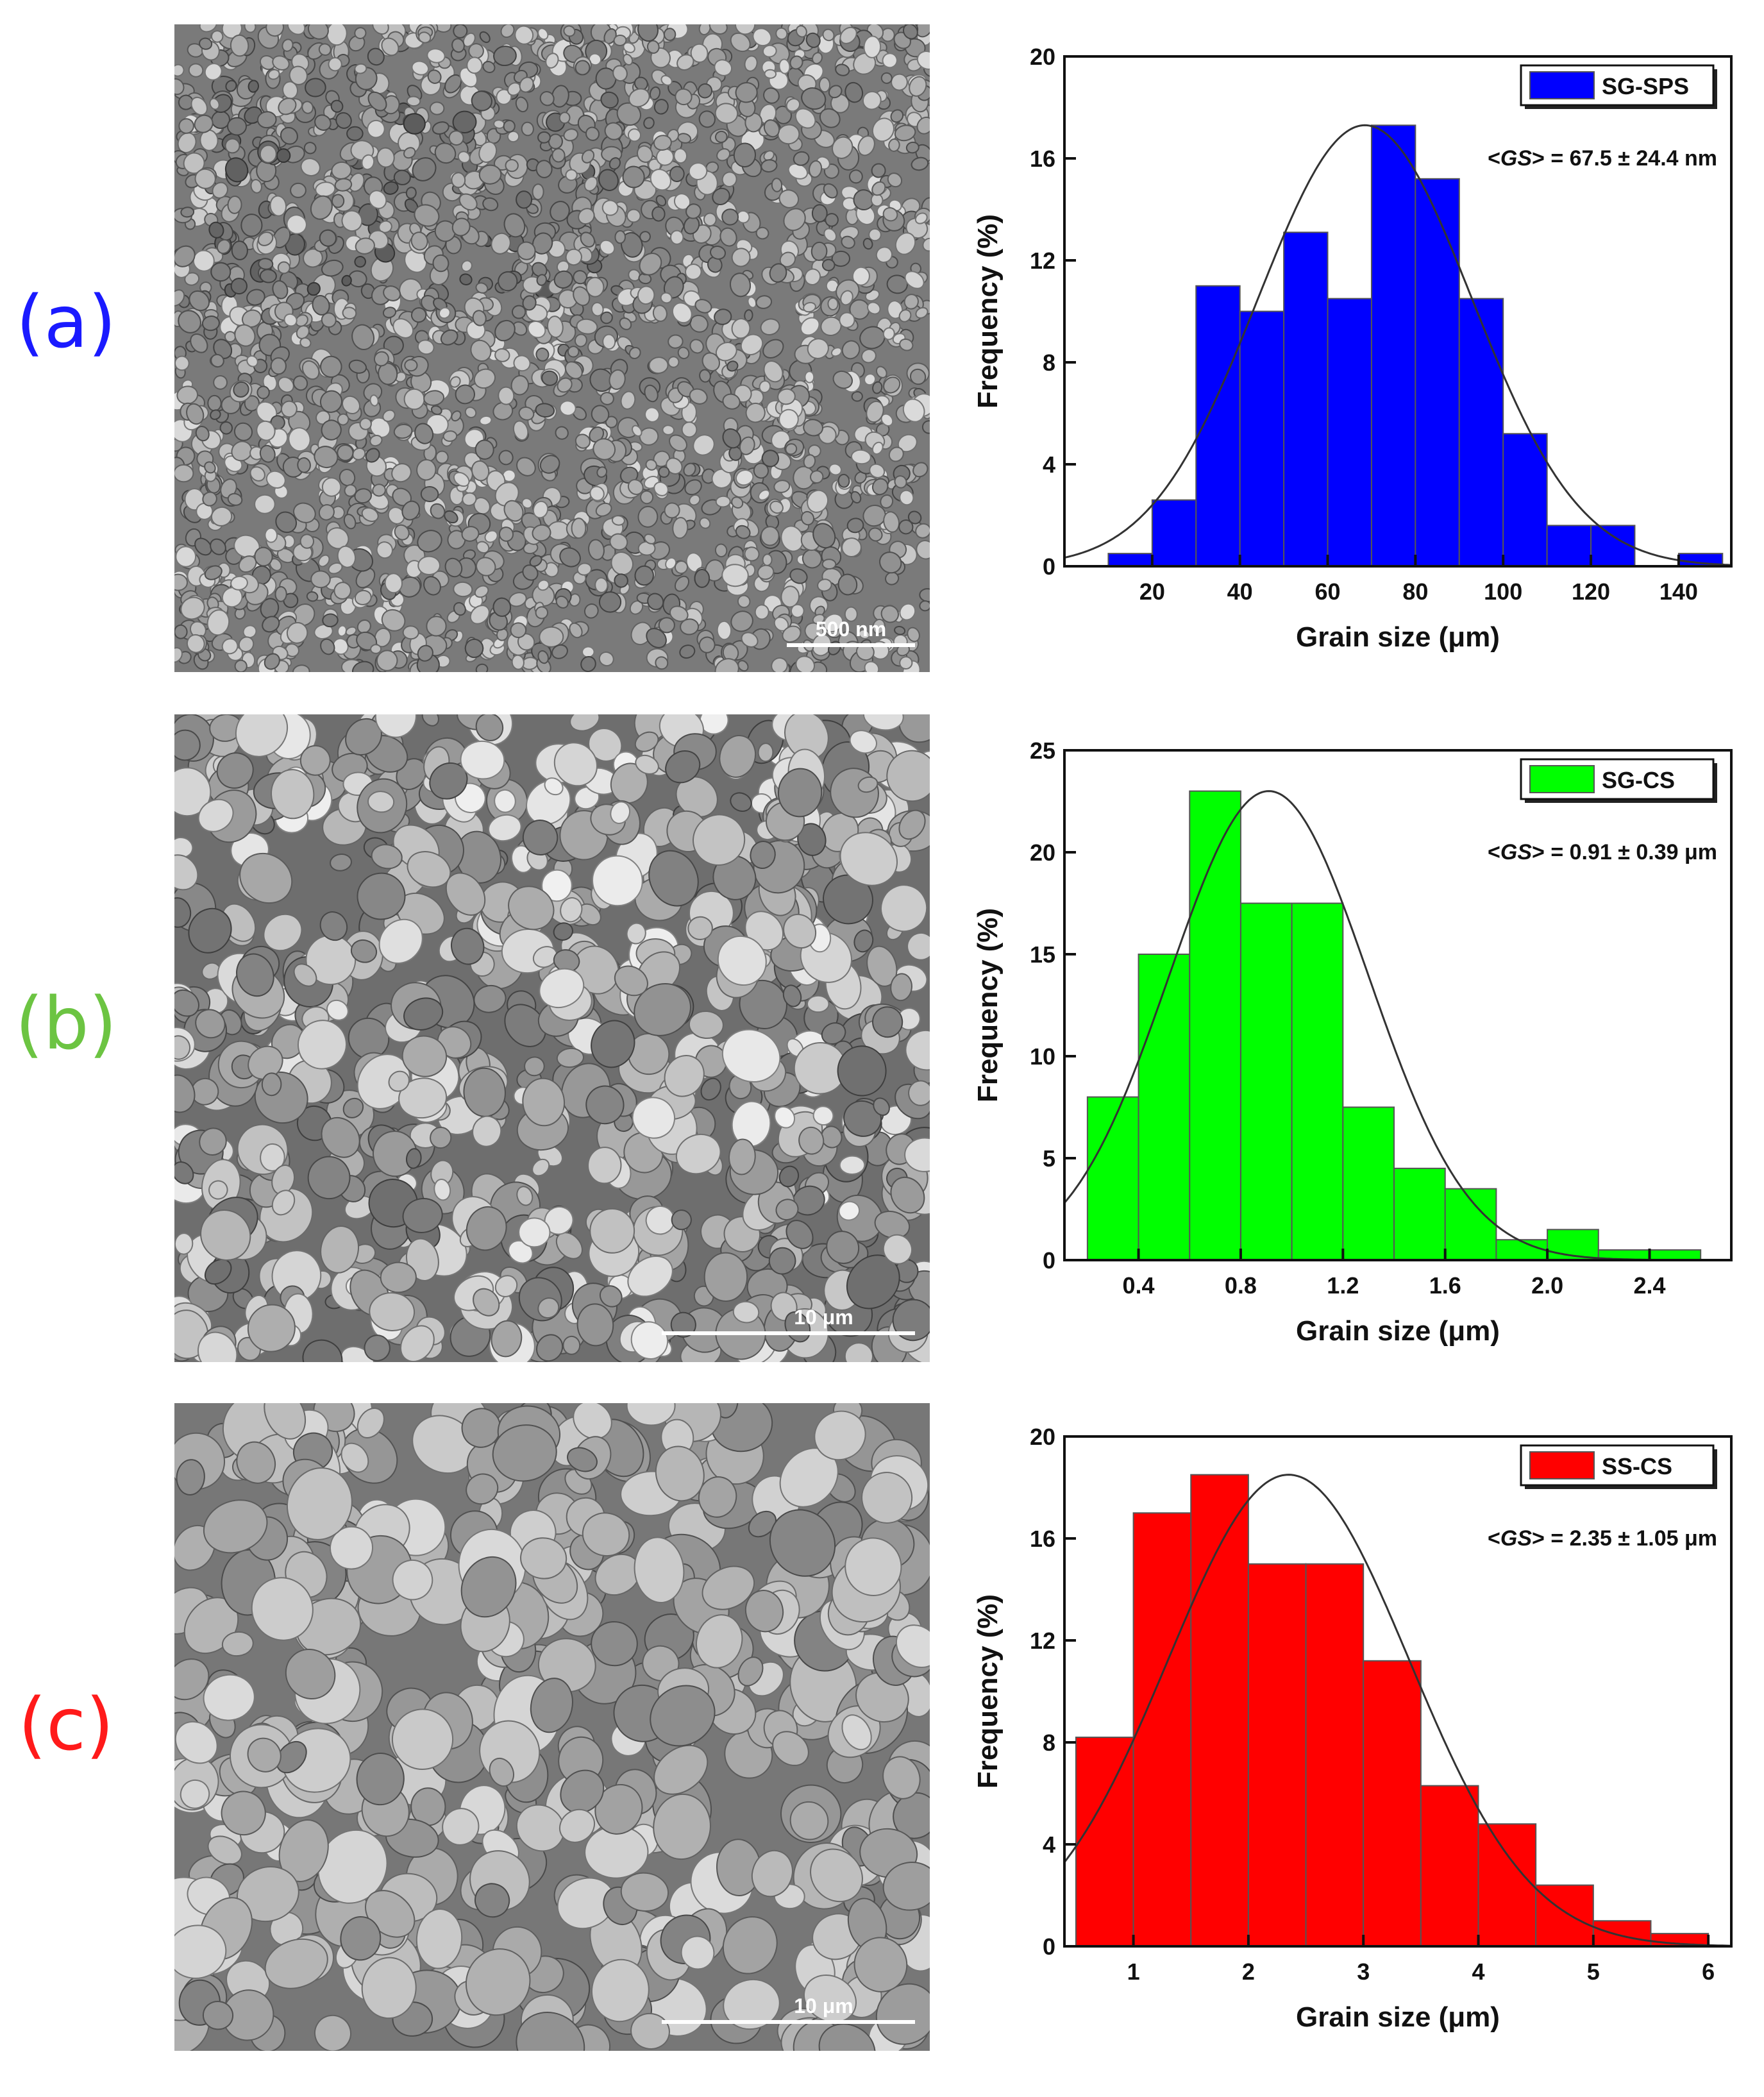  What do you see at coordinates (1591, 591) in the screenshot?
I see `x-tick-label: 120` at bounding box center [1591, 591].